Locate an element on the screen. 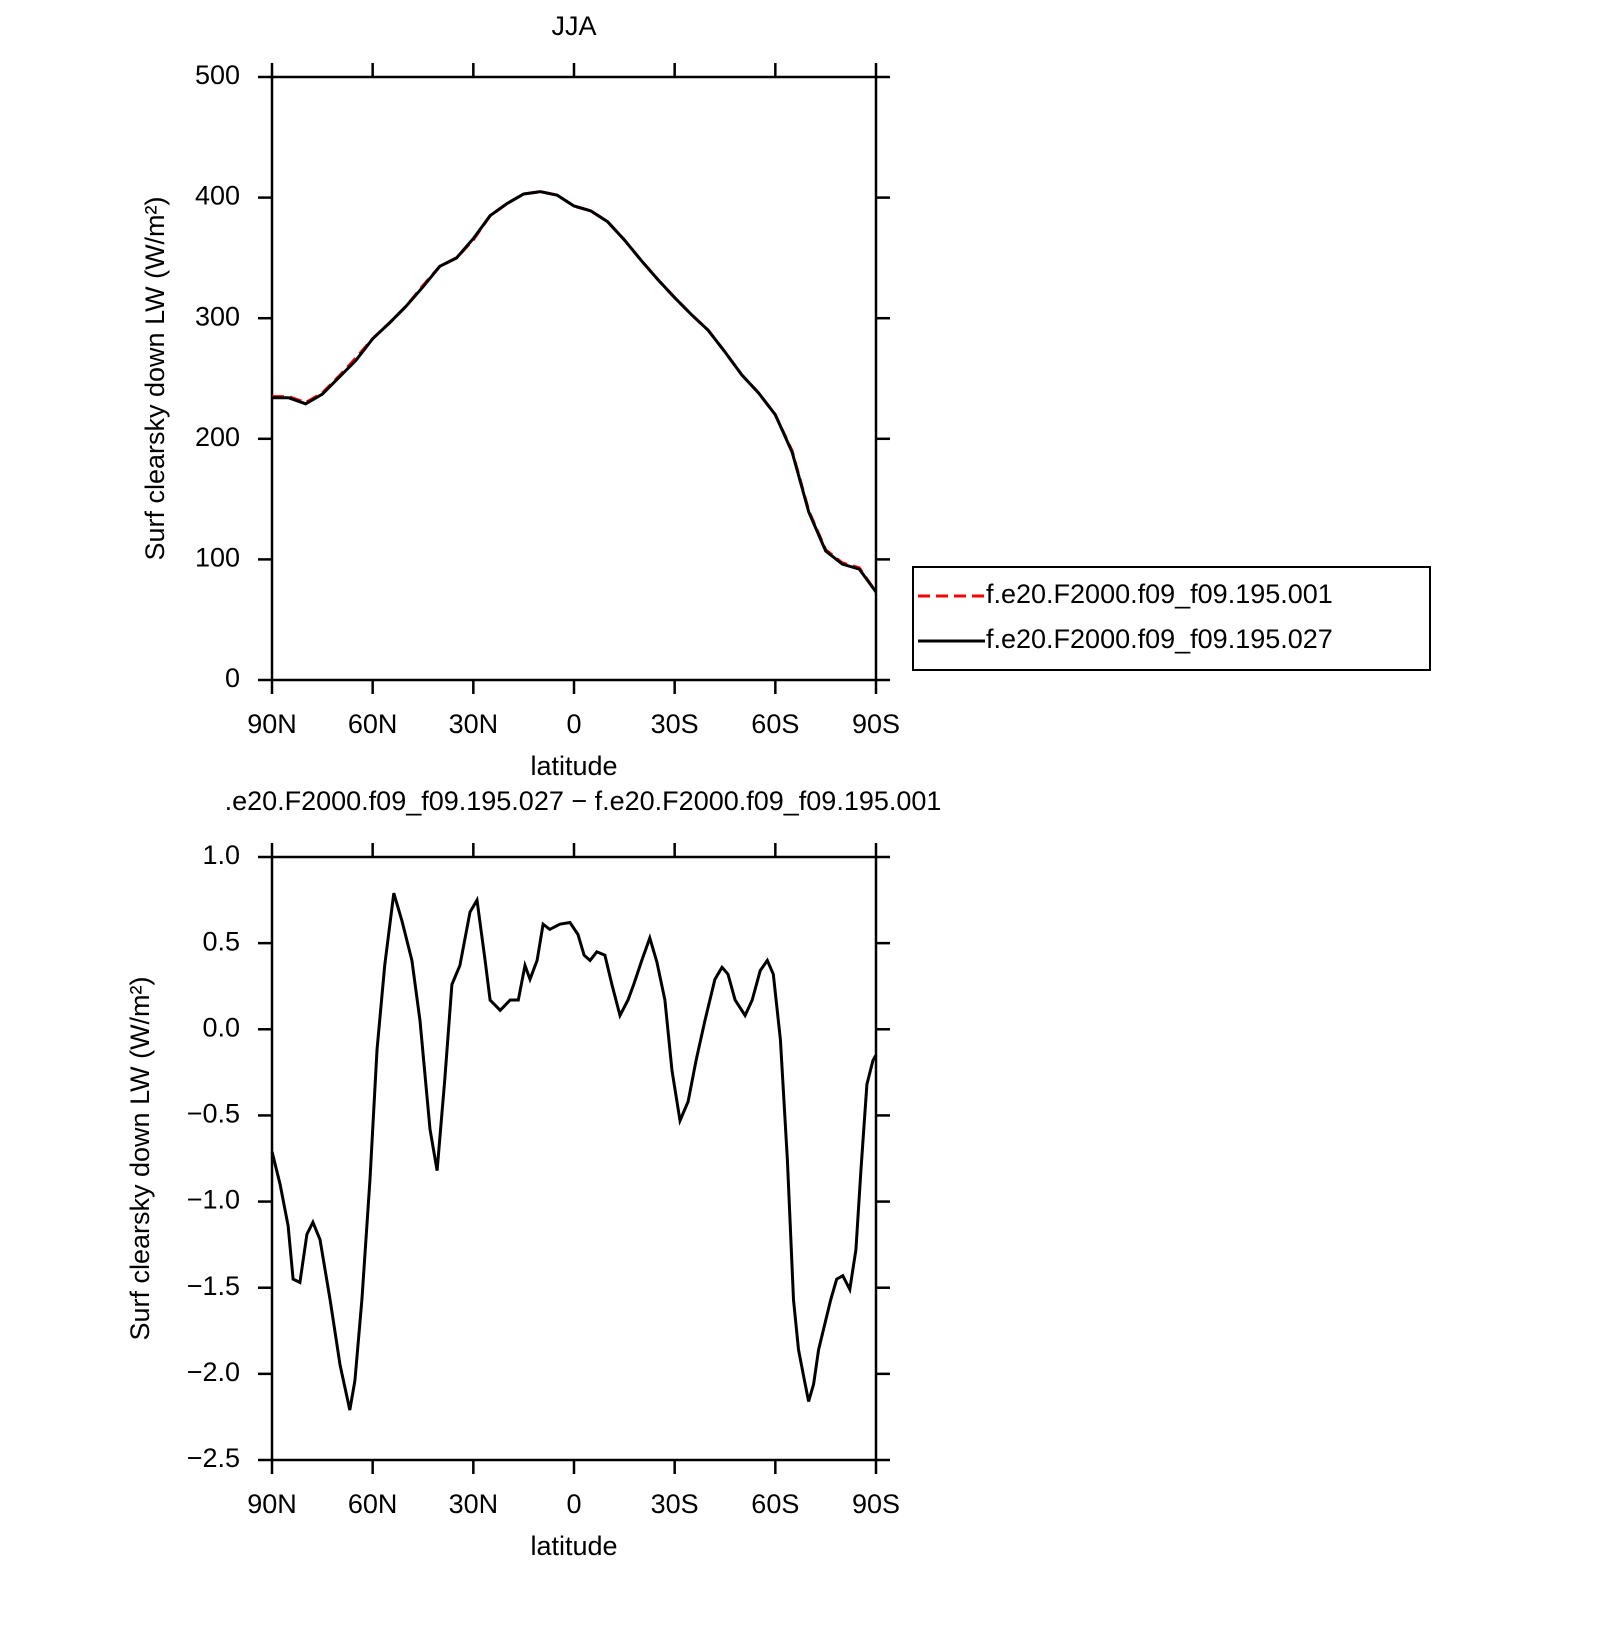  y-tick-label: −0.5 is located at coordinates (213, 1114).